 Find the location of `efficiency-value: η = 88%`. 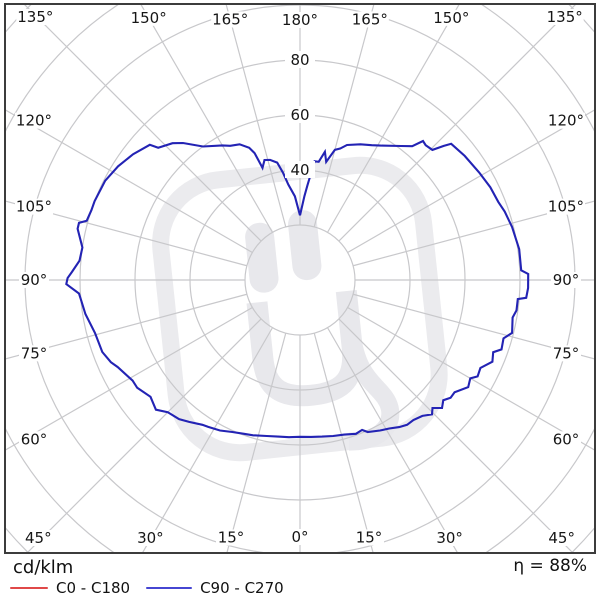

efficiency-value: η = 88% is located at coordinates (550, 566).